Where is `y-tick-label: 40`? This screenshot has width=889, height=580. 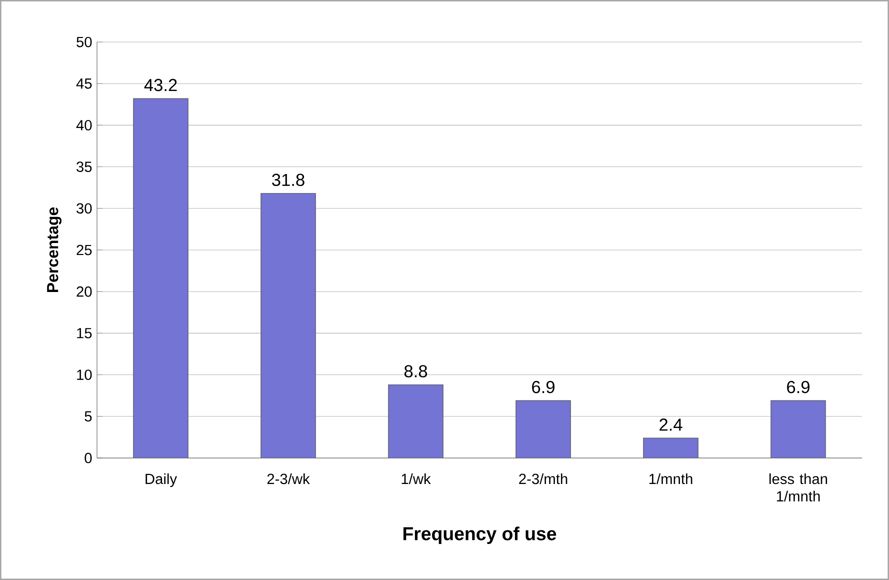
y-tick-label: 40 is located at coordinates (84, 125).